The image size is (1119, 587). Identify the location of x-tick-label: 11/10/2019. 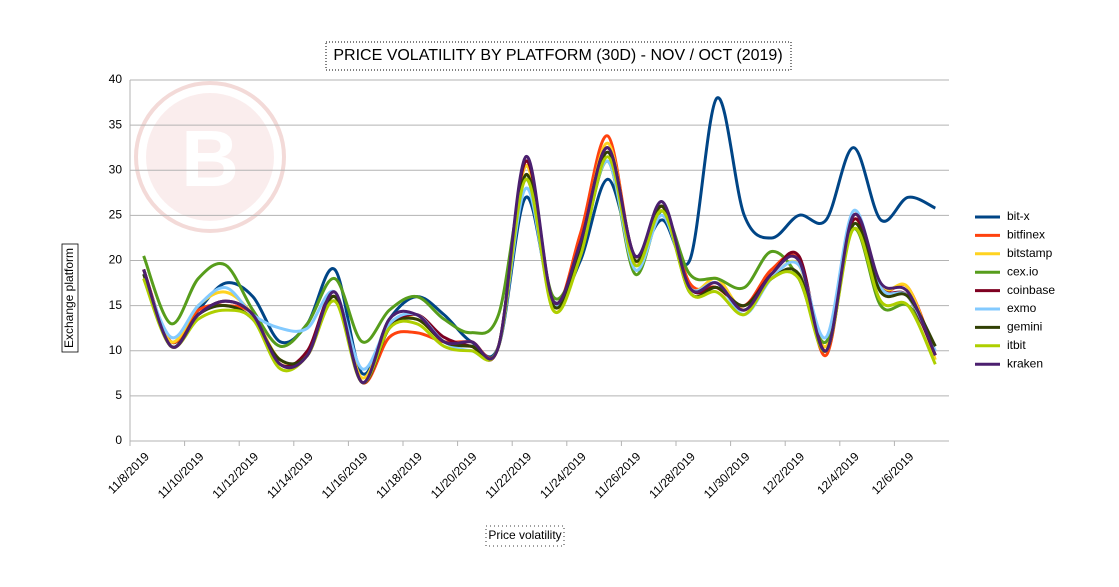
(181, 475).